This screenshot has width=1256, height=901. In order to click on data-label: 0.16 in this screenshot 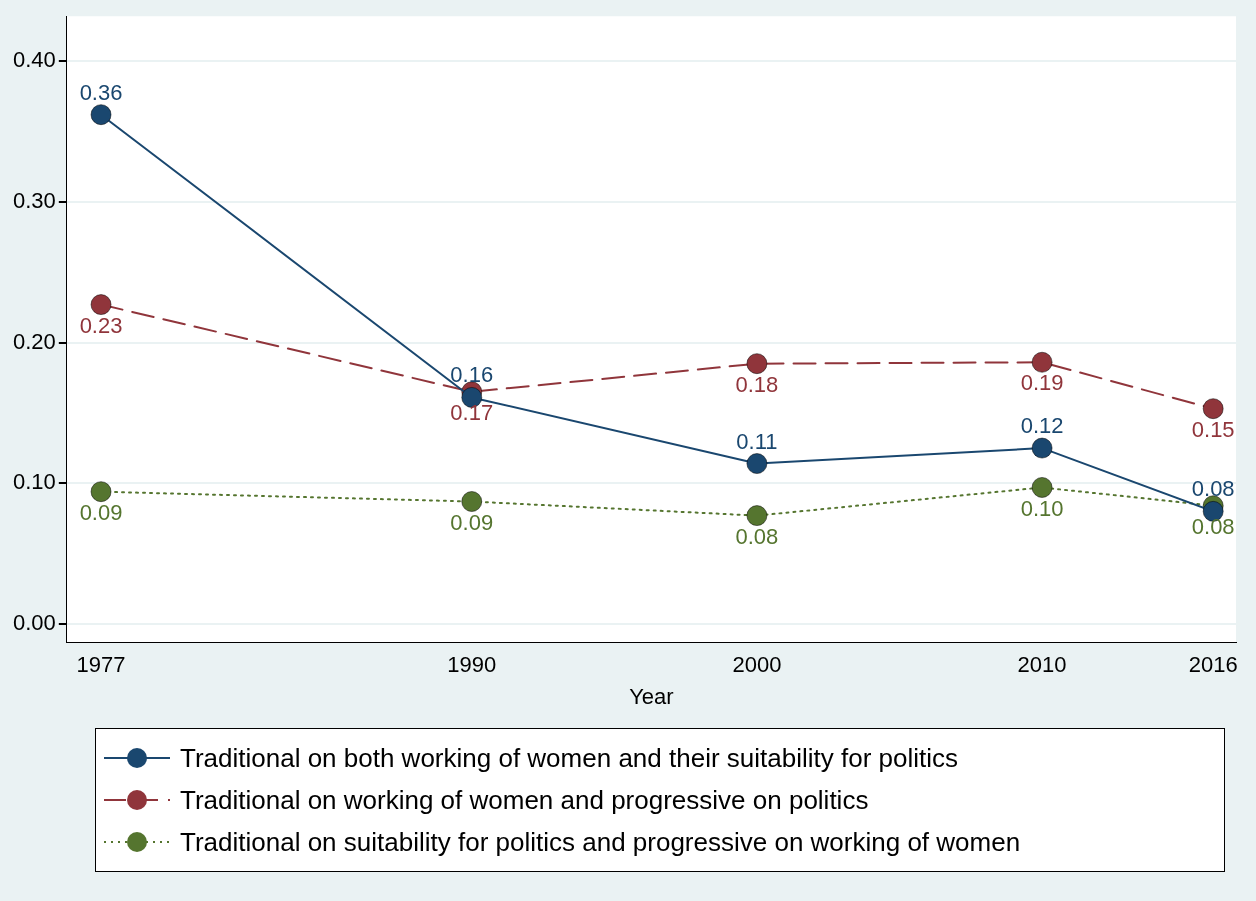, I will do `click(472, 375)`.